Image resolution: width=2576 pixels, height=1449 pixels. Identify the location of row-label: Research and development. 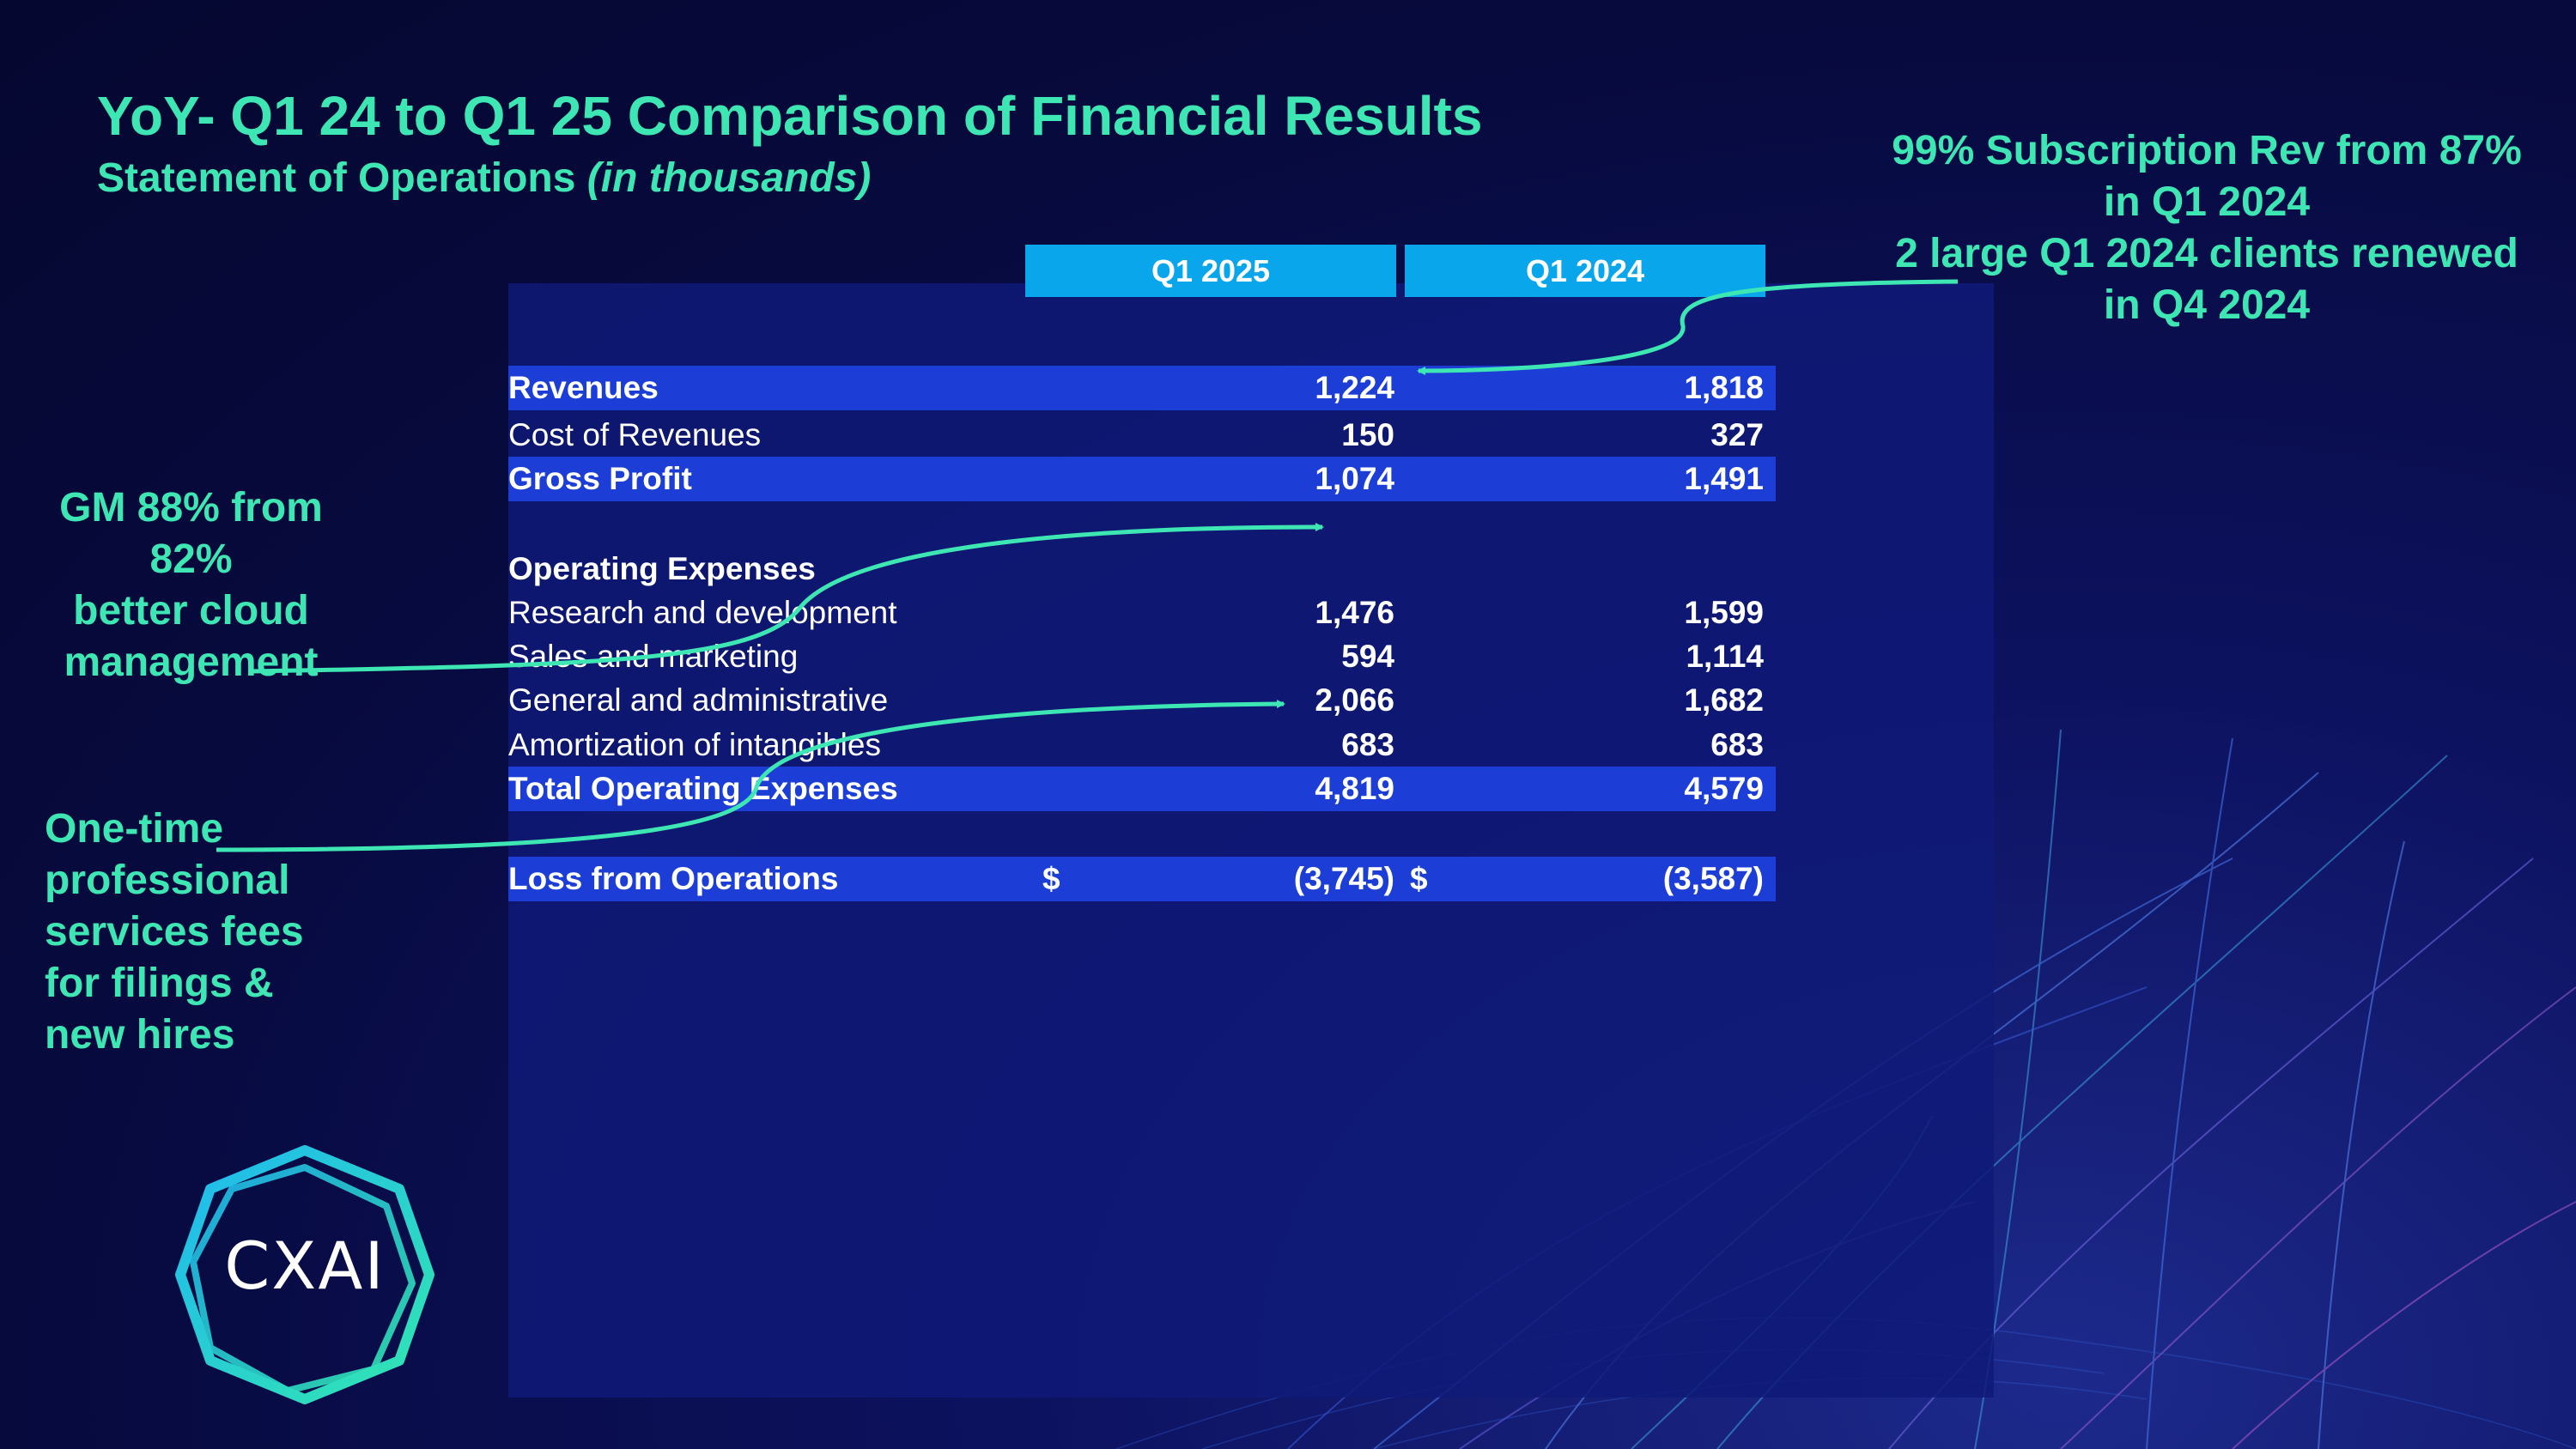
(702, 612).